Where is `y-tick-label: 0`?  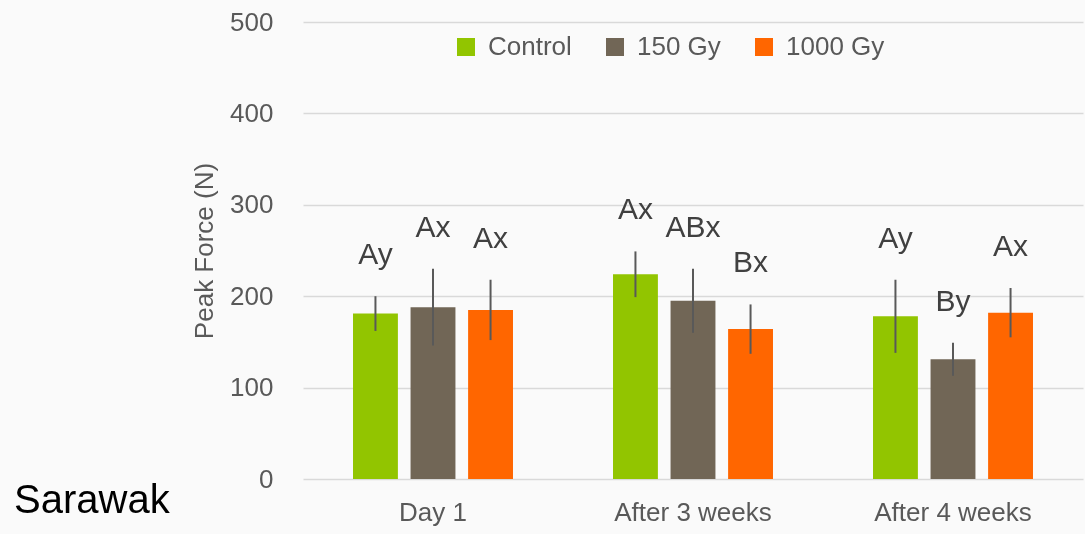
y-tick-label: 0 is located at coordinates (266, 478).